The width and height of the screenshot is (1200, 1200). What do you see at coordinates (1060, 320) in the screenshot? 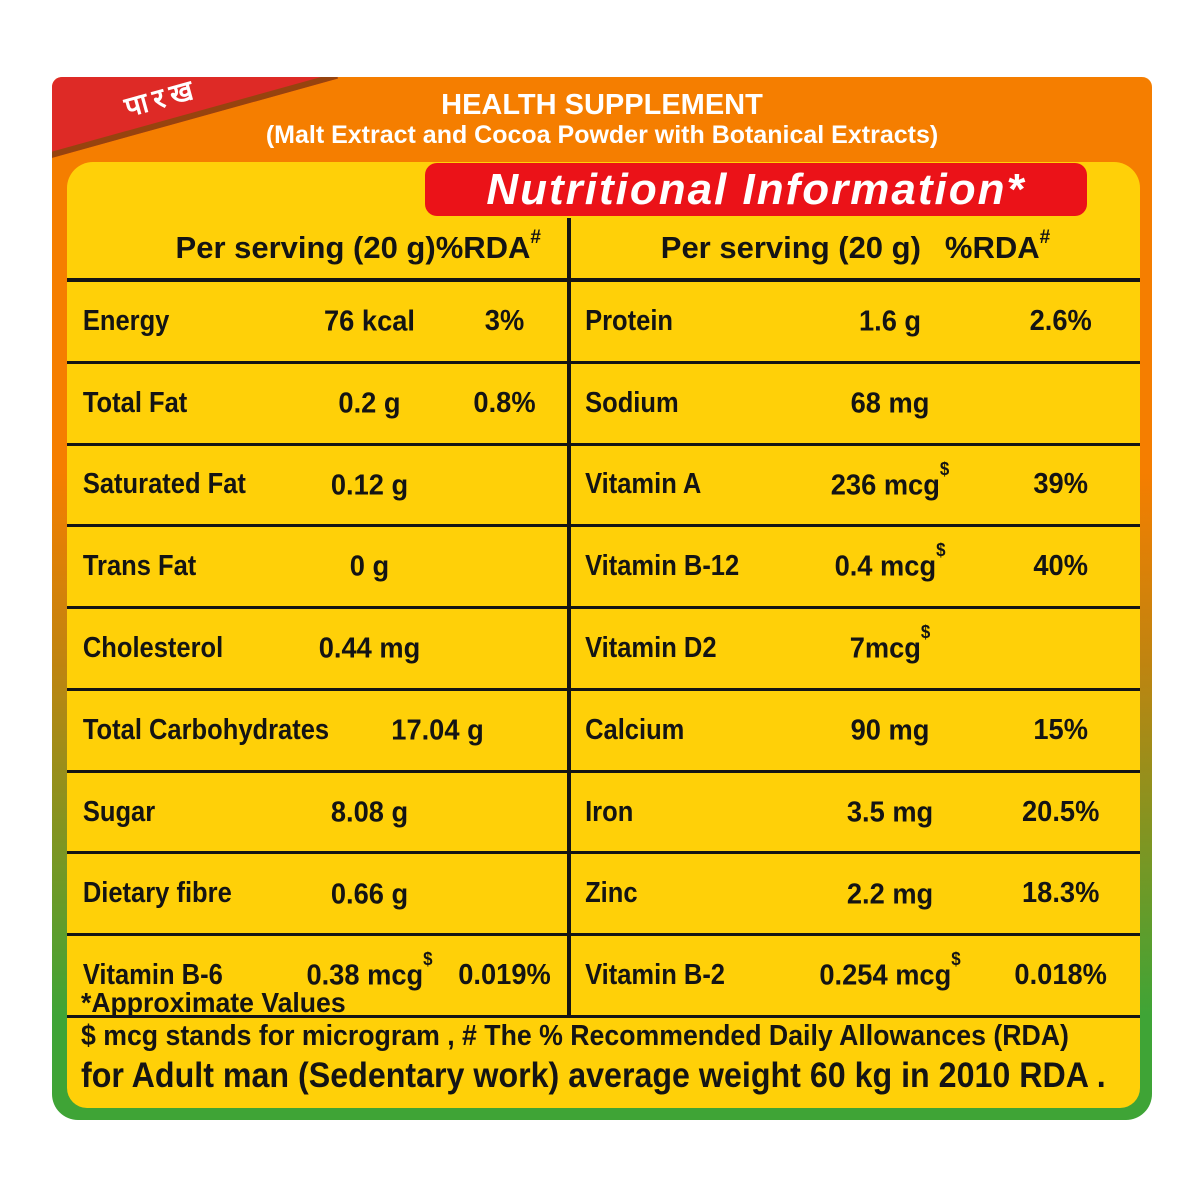
I see `nutrient-rda-percent: 2.6%` at bounding box center [1060, 320].